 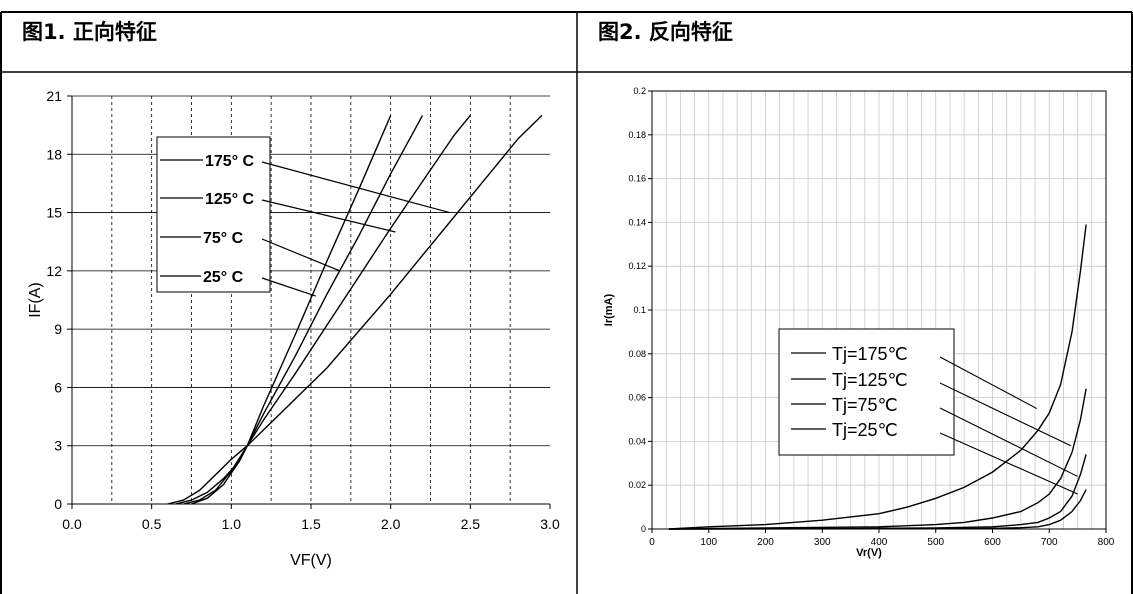 I want to click on y-tick-label: 0.18, so click(x=637, y=135).